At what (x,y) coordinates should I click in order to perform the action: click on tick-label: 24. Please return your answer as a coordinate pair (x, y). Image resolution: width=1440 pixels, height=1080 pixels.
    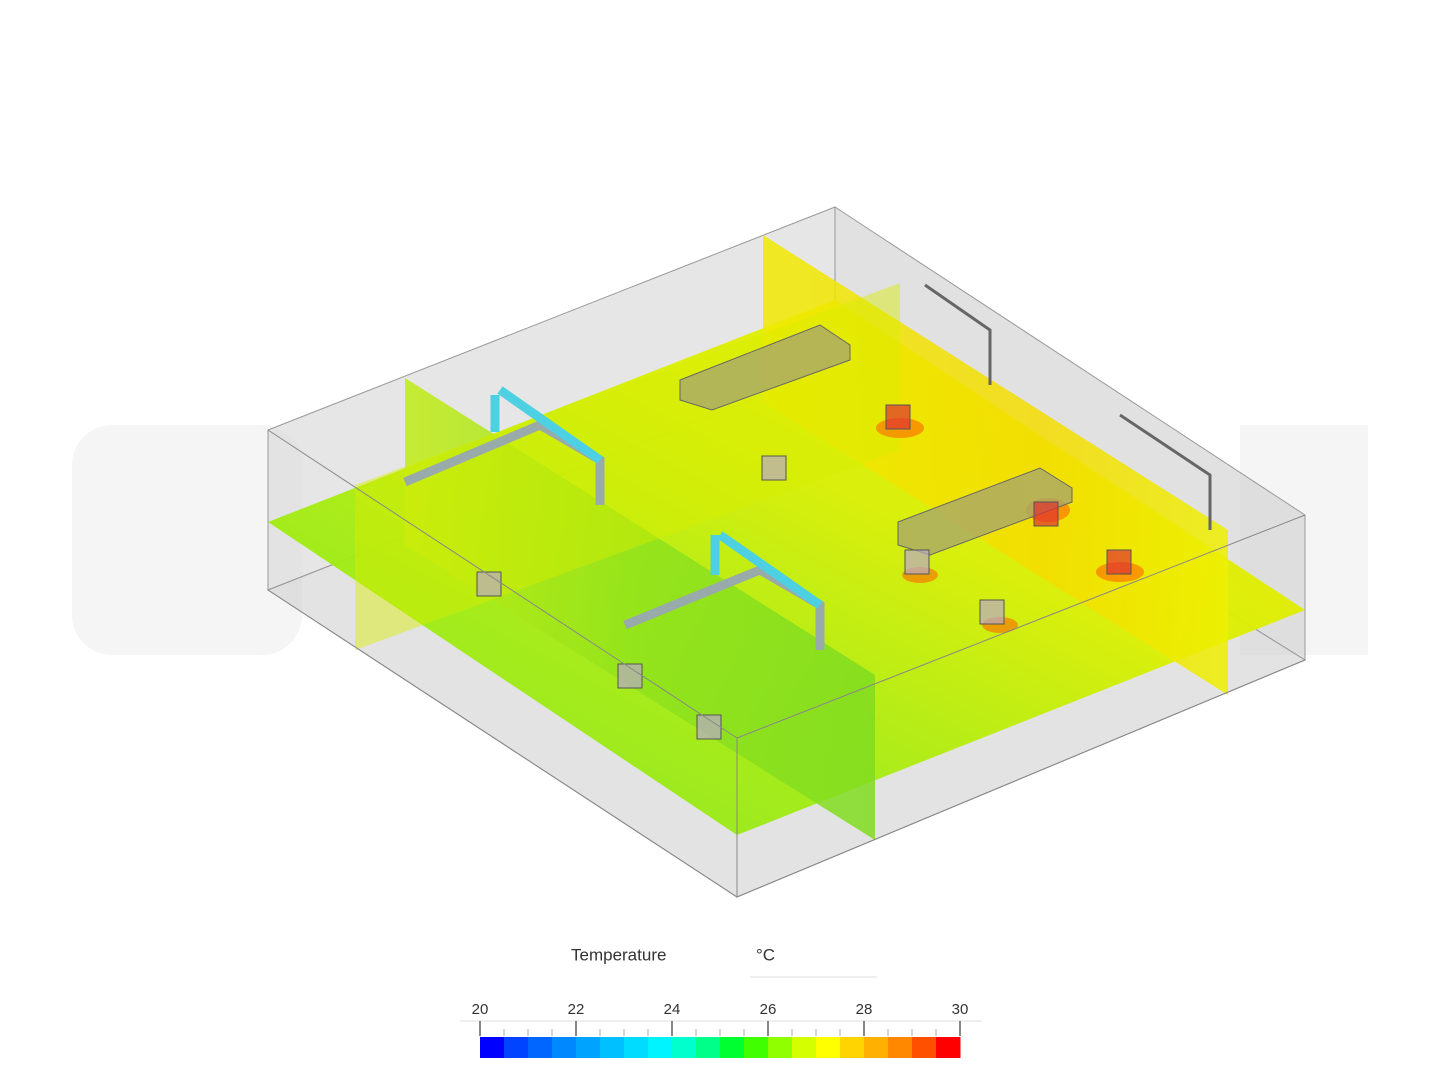
    Looking at the image, I should click on (672, 1009).